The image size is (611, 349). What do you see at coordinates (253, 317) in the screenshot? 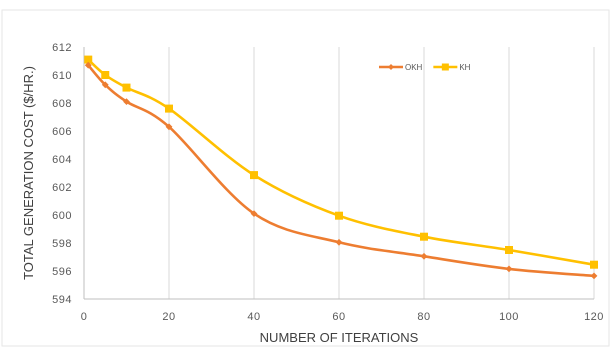
I see `x-tick-label: 40` at bounding box center [253, 317].